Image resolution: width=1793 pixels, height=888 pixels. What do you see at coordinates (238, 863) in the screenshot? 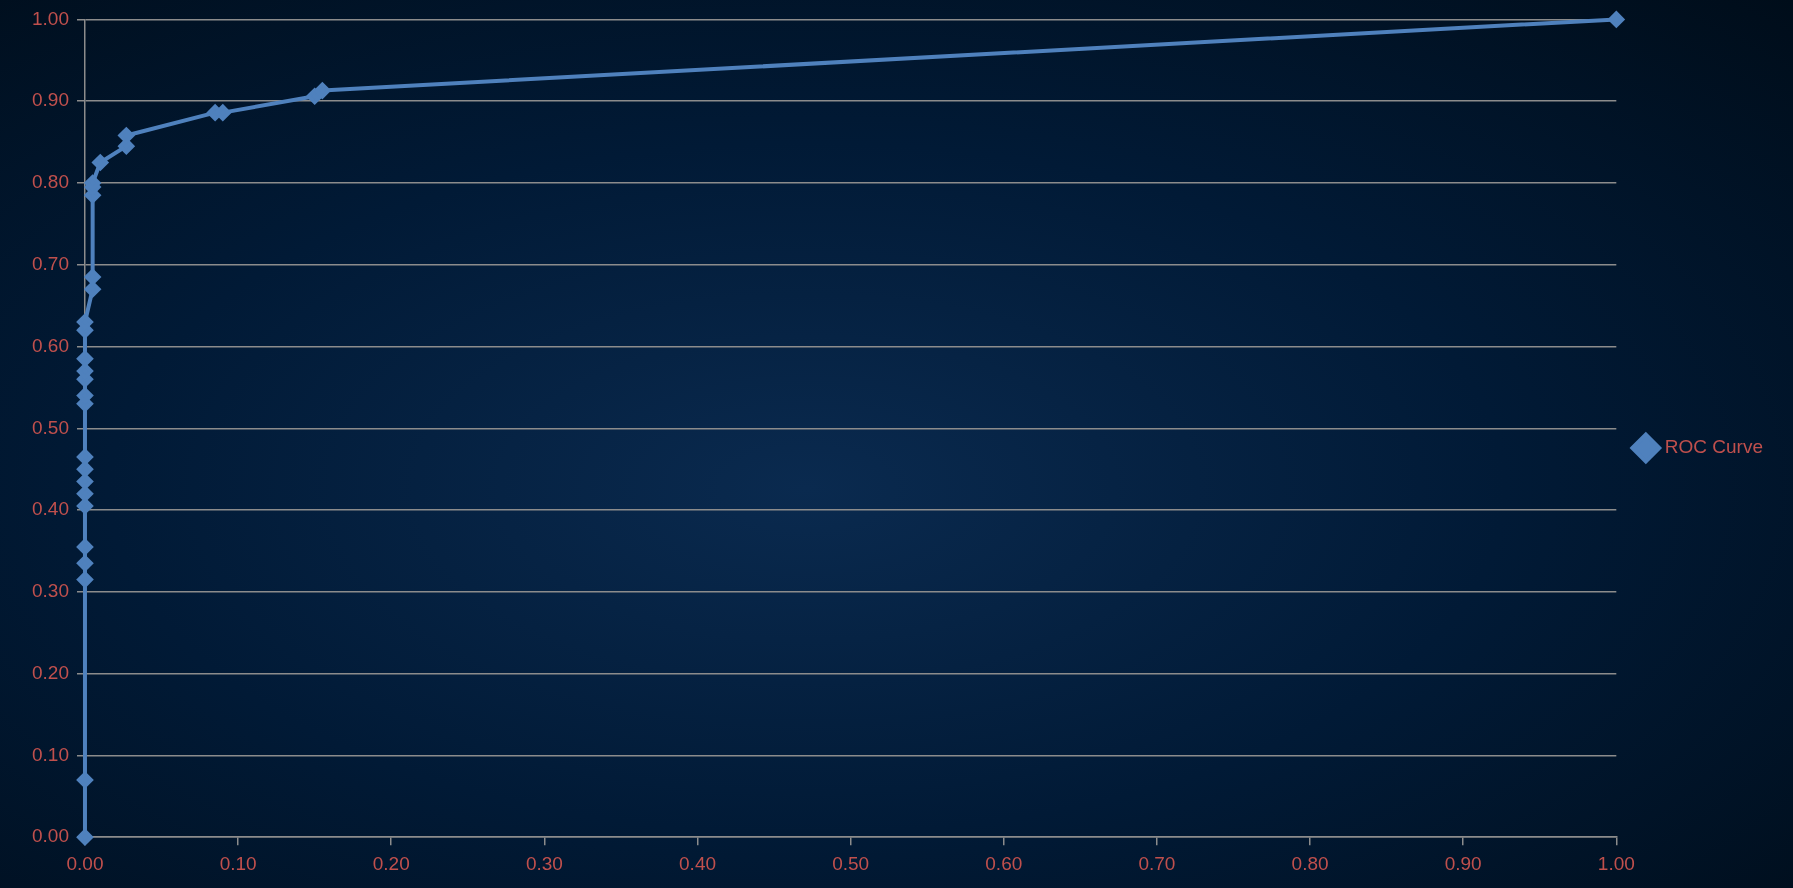
I see `x-tick-label: 0.10` at bounding box center [238, 863].